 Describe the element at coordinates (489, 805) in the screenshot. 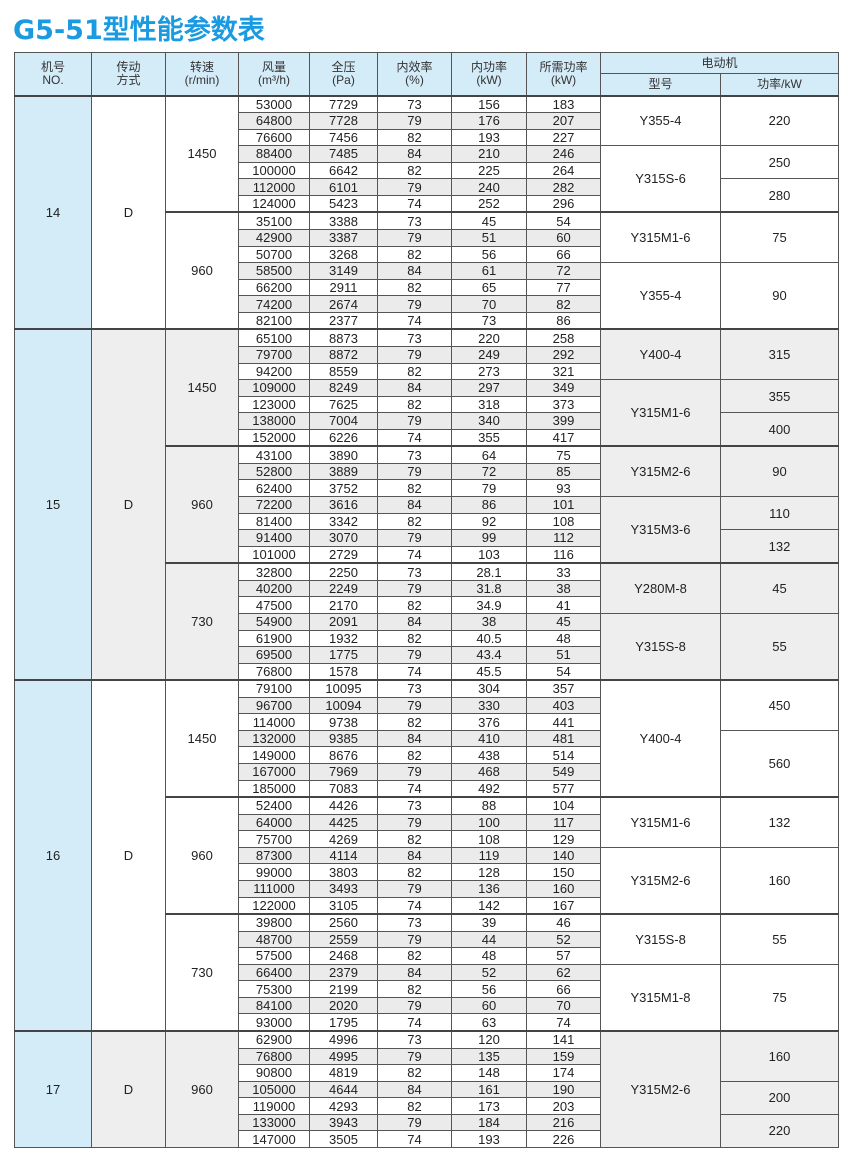

I see `internal-power-cell: 88` at that location.